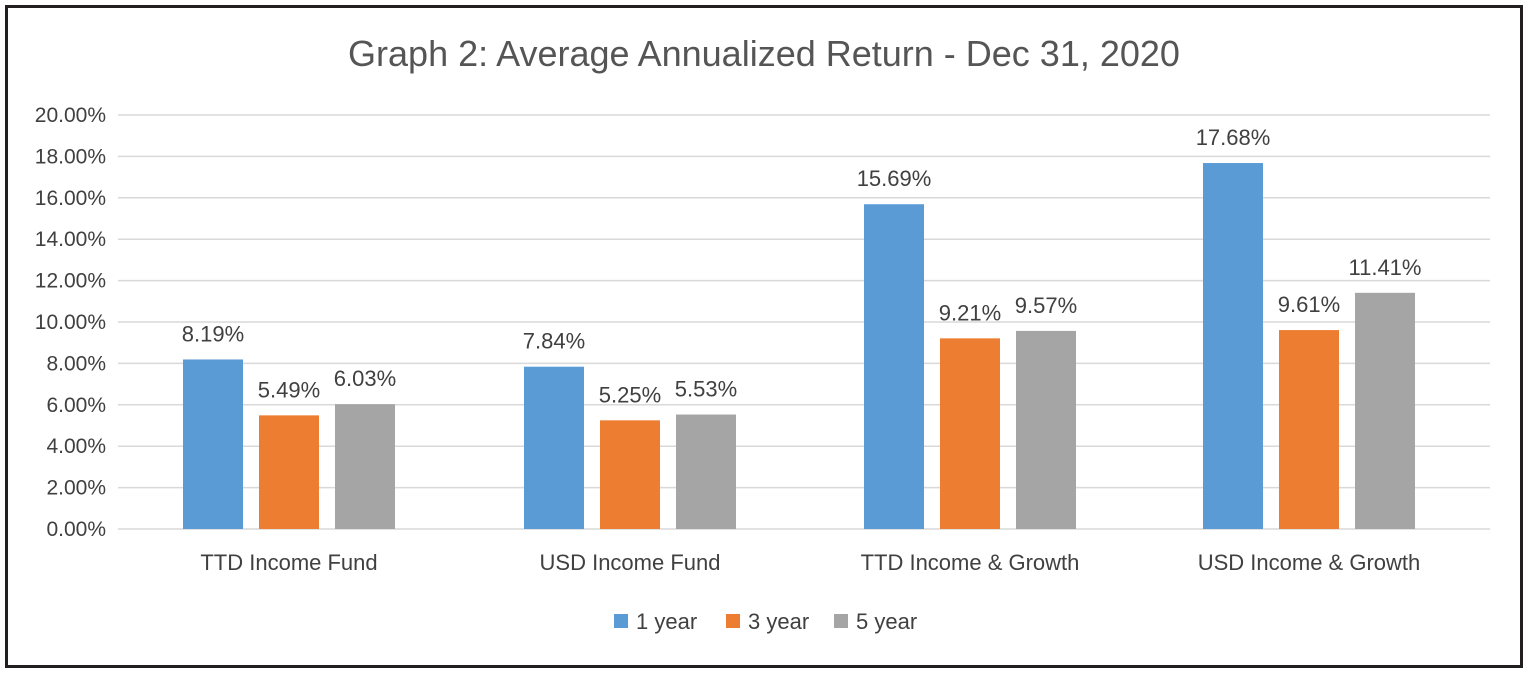 Image resolution: width=1528 pixels, height=673 pixels. What do you see at coordinates (630, 562) in the screenshot?
I see `category-label: USD Income Fund` at bounding box center [630, 562].